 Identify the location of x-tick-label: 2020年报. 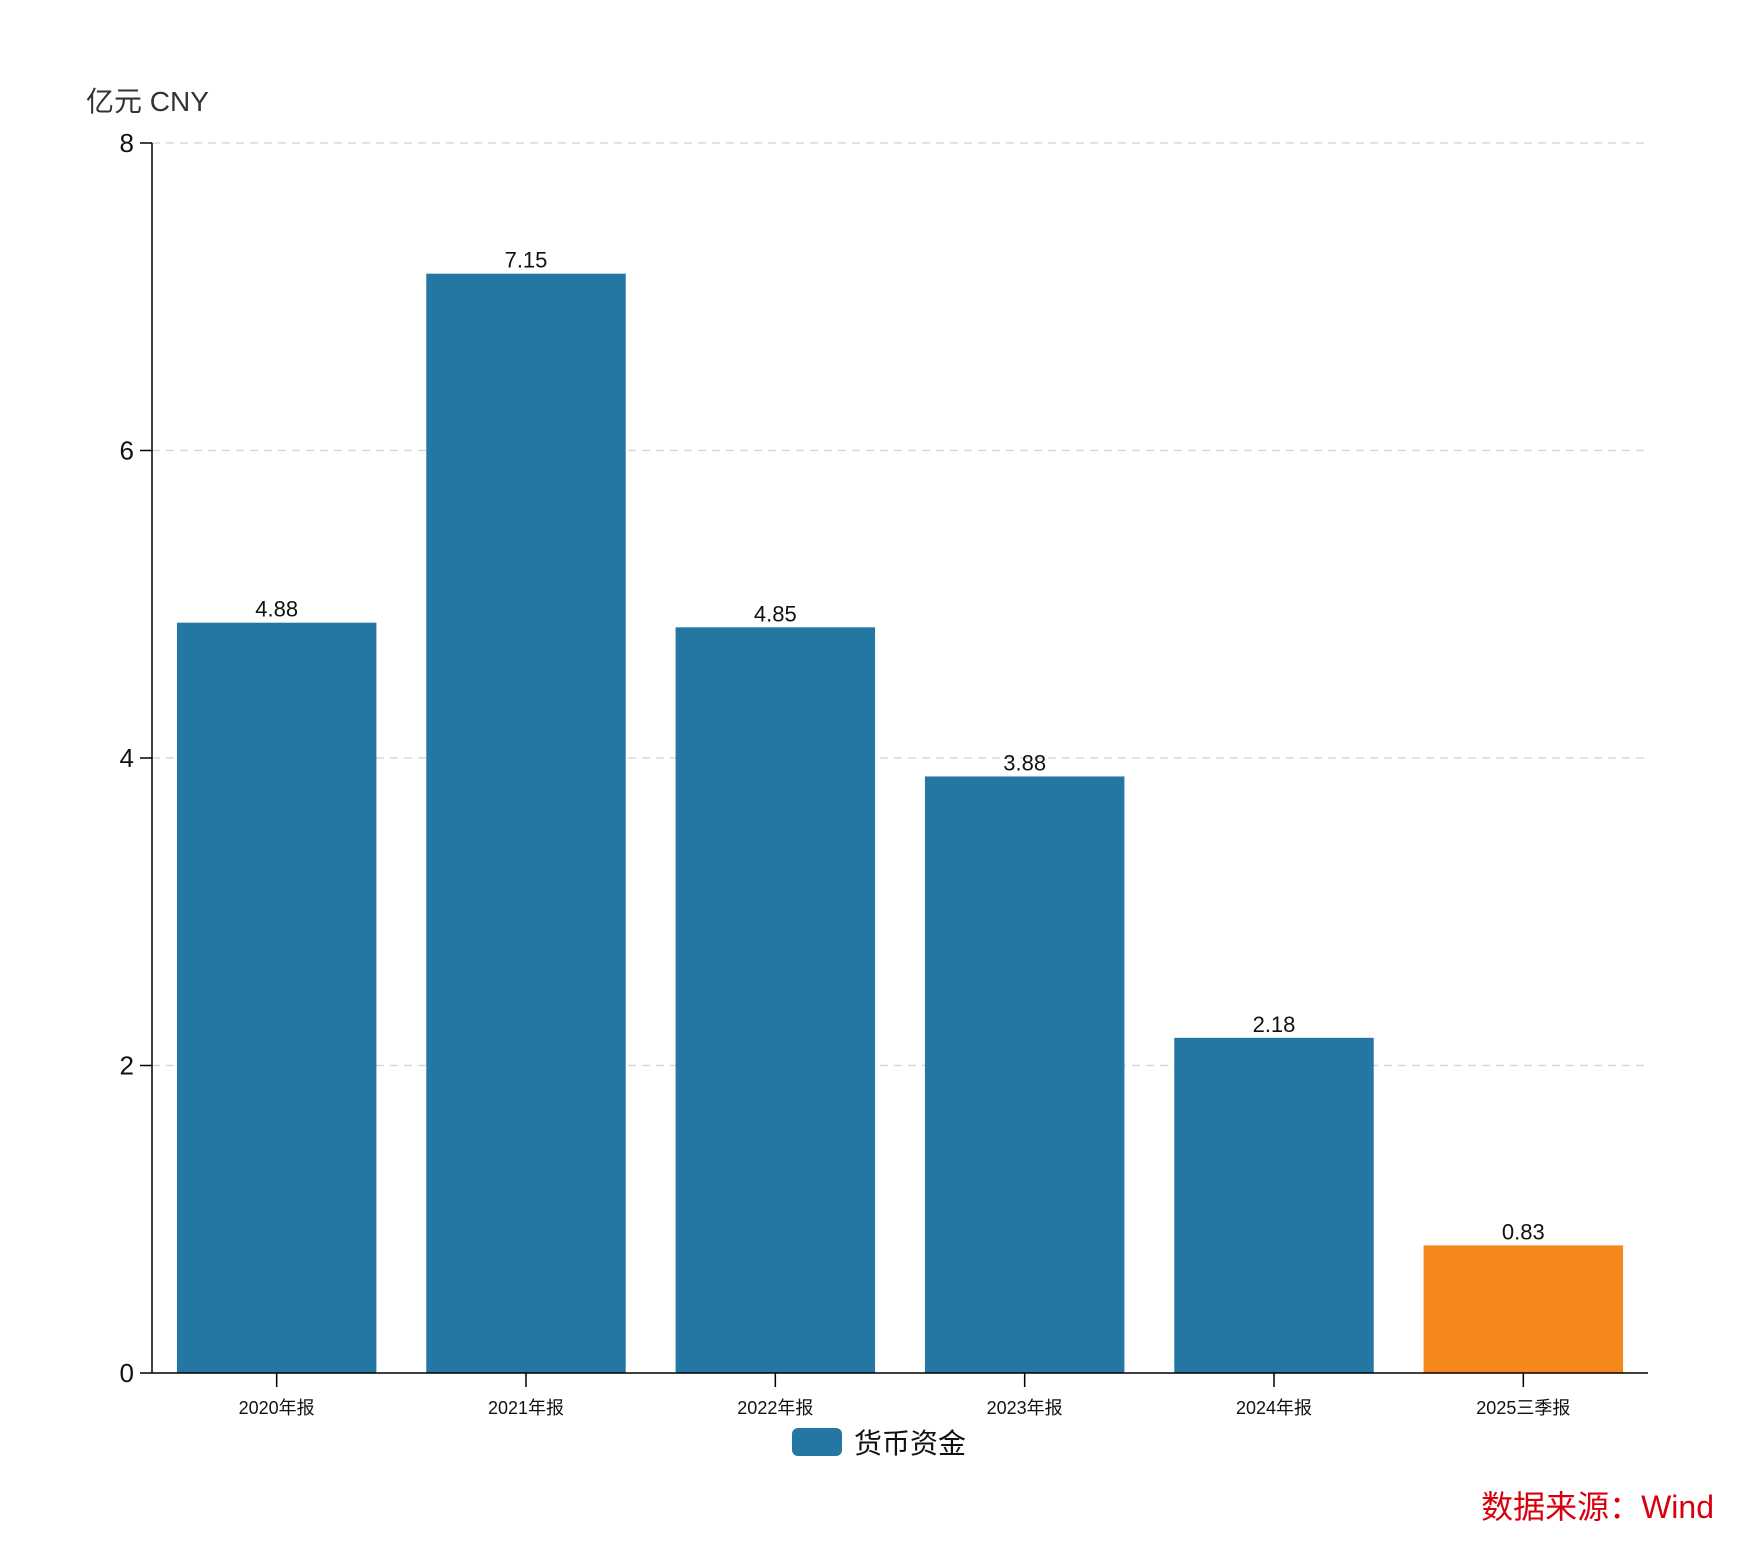
(277, 1408).